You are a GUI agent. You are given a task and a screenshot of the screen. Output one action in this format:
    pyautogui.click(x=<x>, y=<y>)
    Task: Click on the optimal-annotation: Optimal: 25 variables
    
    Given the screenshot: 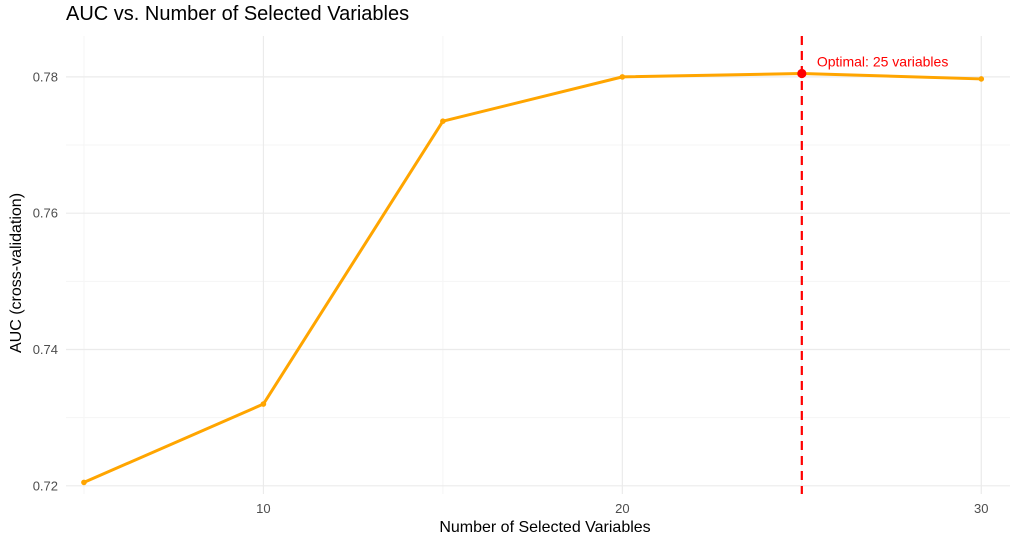 What is the action you would take?
    pyautogui.click(x=883, y=61)
    